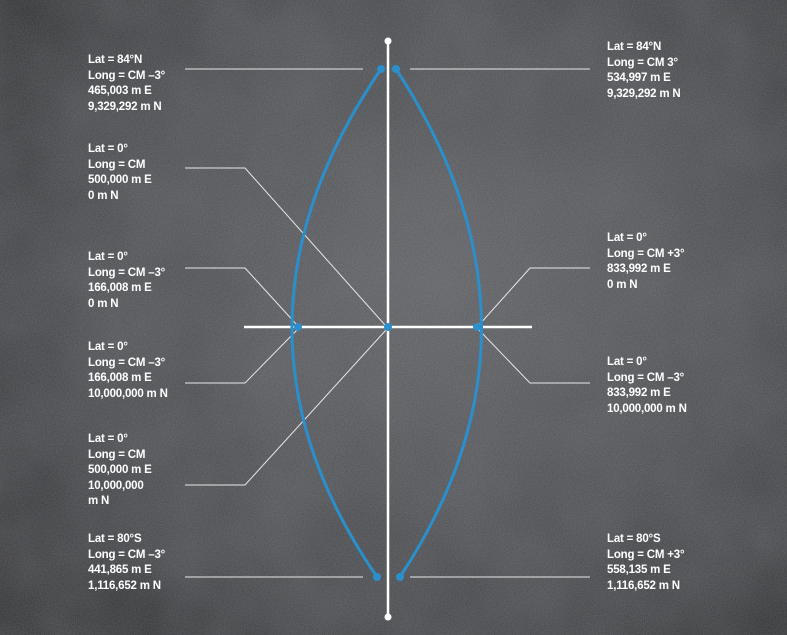 Image resolution: width=787 pixels, height=635 pixels. I want to click on label-line: 534,997 m E, so click(639, 78).